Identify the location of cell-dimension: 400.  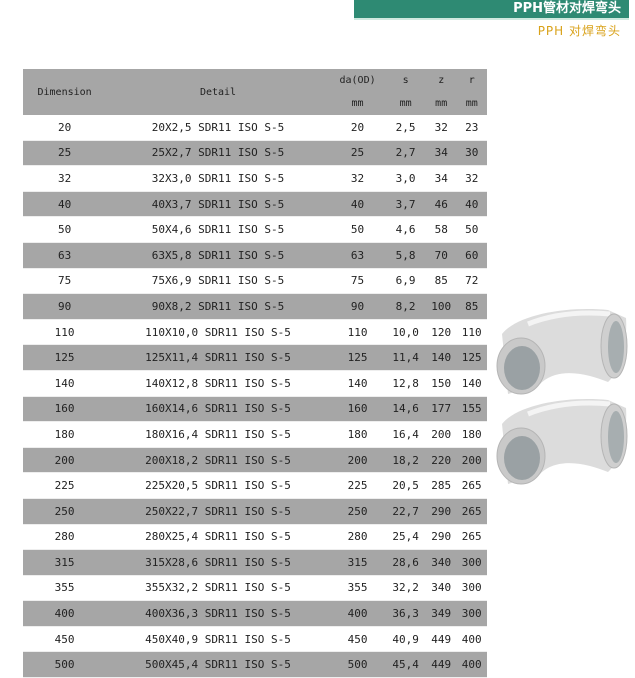
(65, 613).